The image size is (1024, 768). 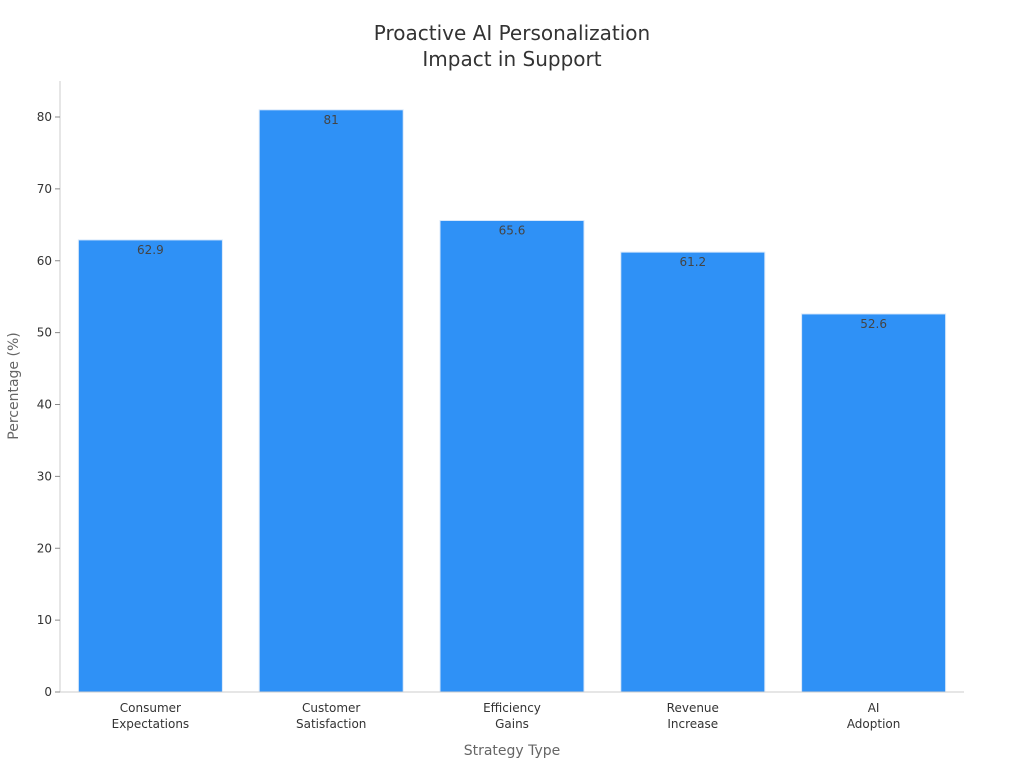 What do you see at coordinates (692, 262) in the screenshot?
I see `bar-value-label: 61.2` at bounding box center [692, 262].